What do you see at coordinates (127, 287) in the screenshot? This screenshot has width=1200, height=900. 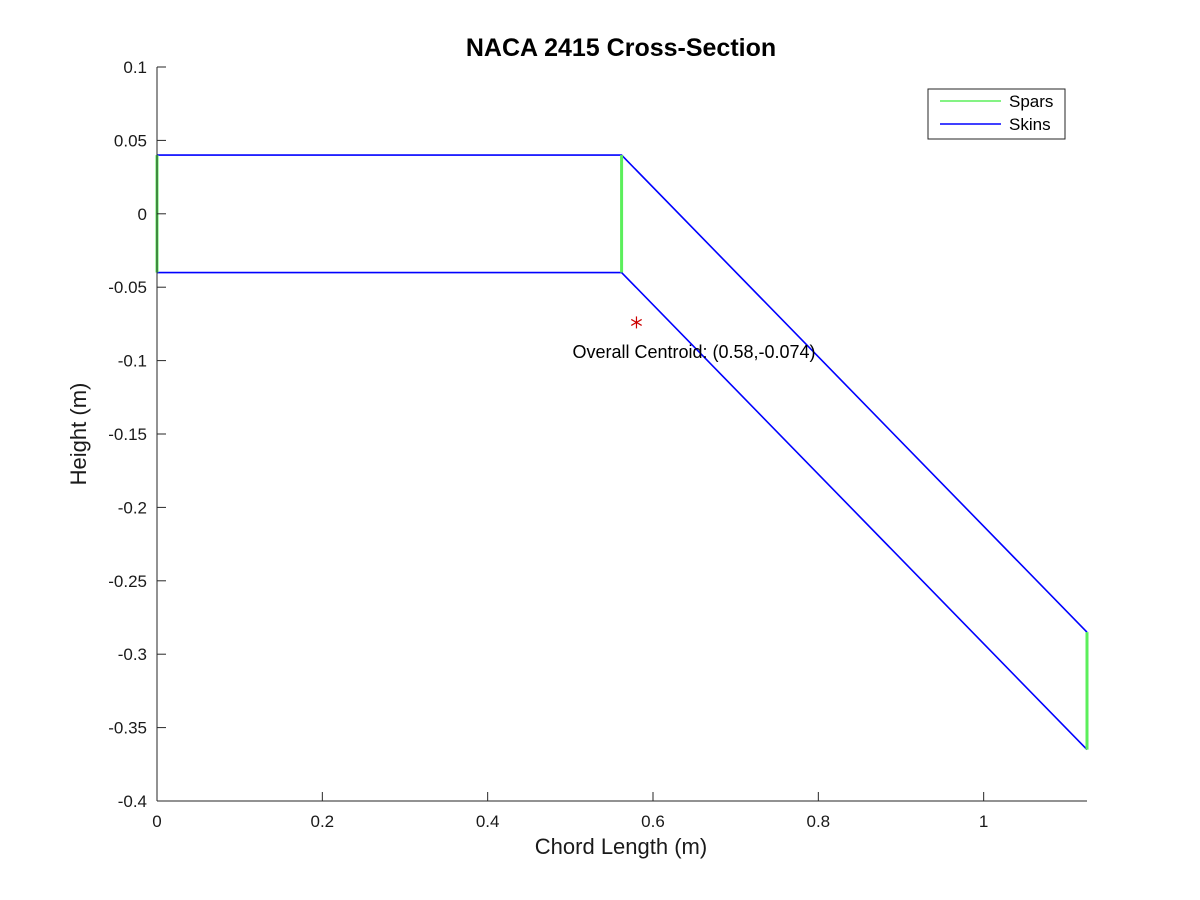 I see `y-tick-label: -0.05` at bounding box center [127, 287].